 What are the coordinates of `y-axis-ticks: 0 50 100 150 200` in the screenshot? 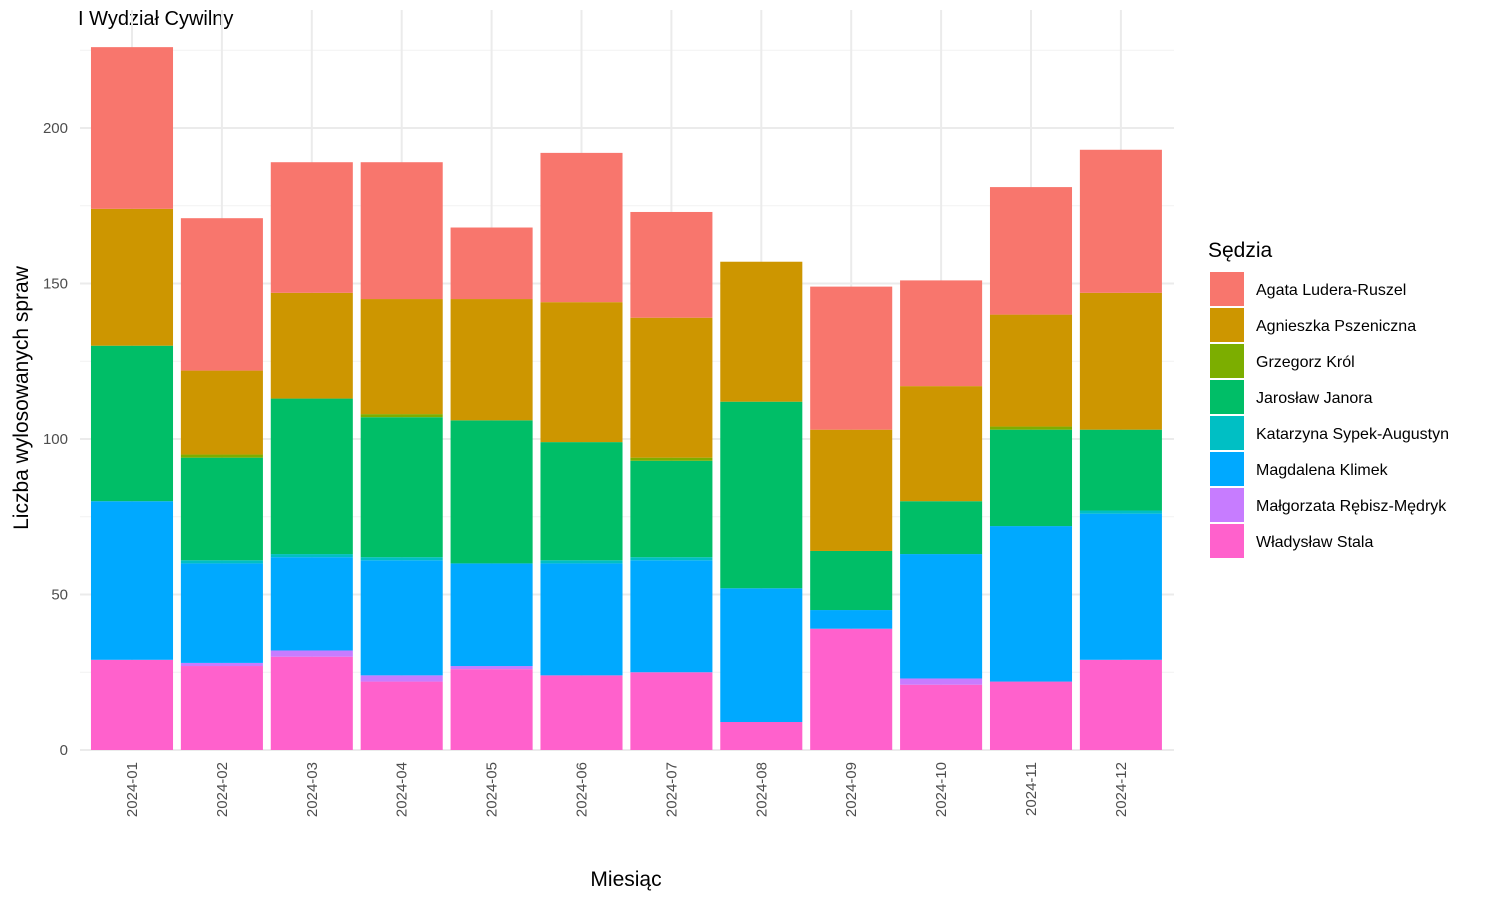 It's located at (55, 439).